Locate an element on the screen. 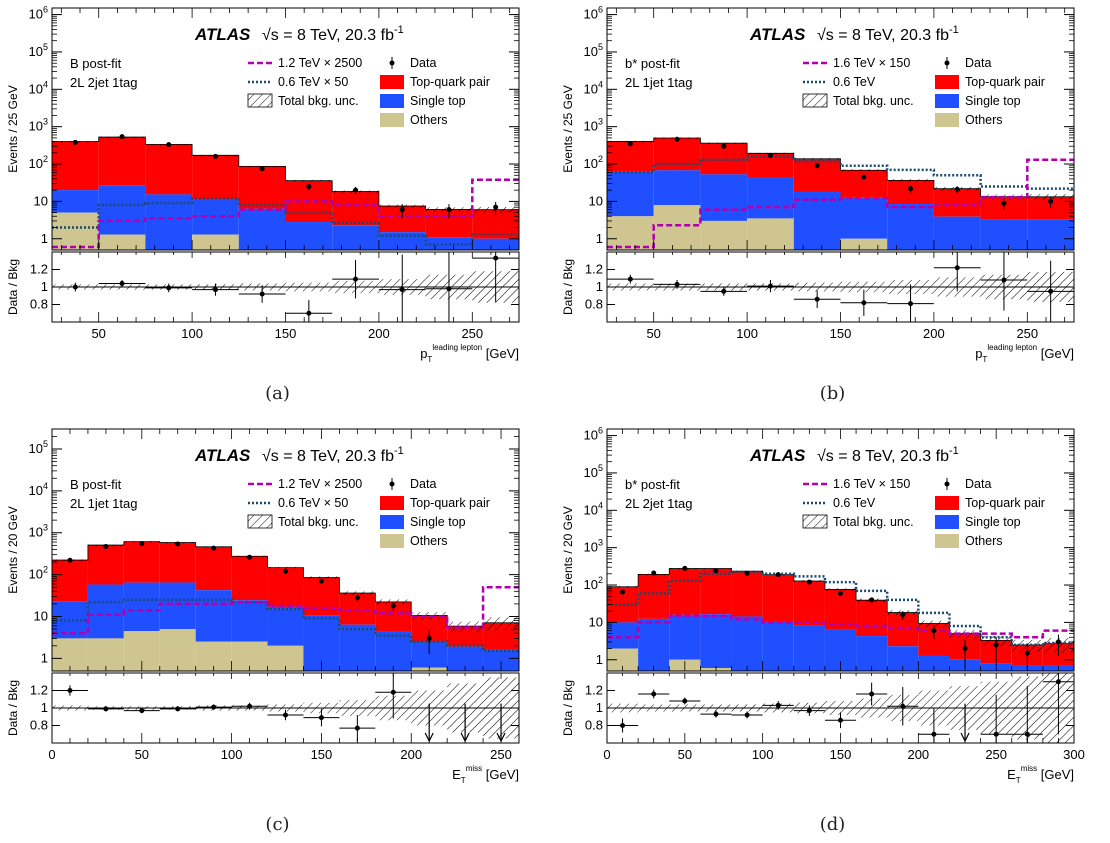  y-tick-label: 10² is located at coordinates (593, 162).